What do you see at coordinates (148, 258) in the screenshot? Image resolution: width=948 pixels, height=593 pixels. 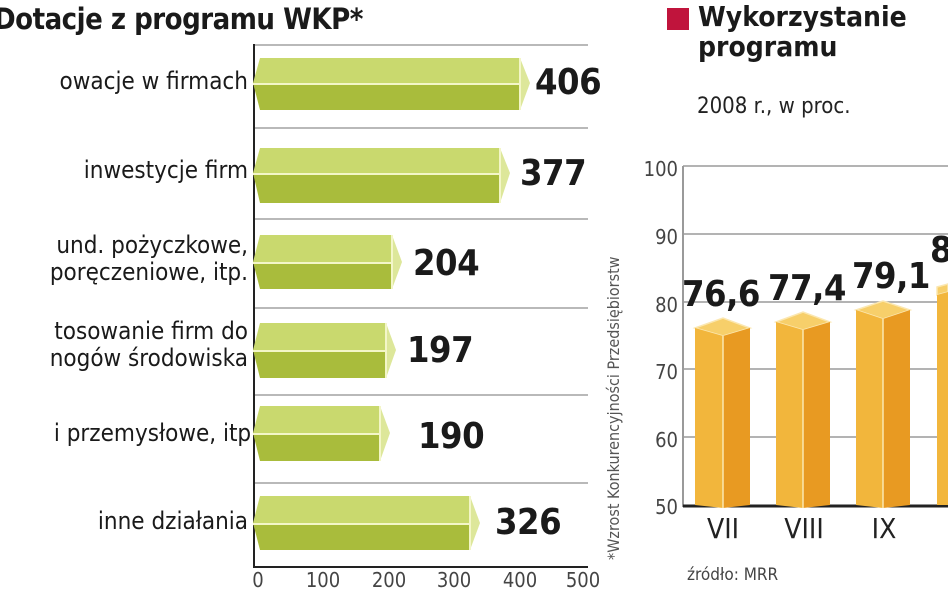 I see `category-label: und. pożyczkowe, poręczeniowe, itp.` at bounding box center [148, 258].